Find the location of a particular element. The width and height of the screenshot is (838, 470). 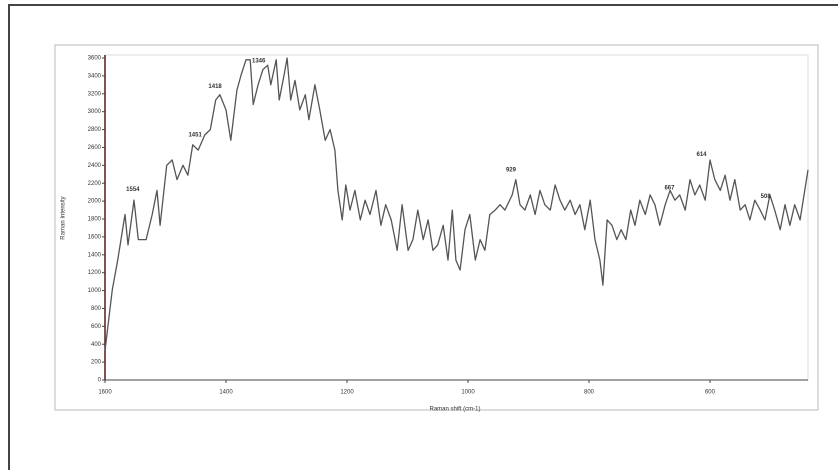

y-tick-label: 0 is located at coordinates (100, 381).